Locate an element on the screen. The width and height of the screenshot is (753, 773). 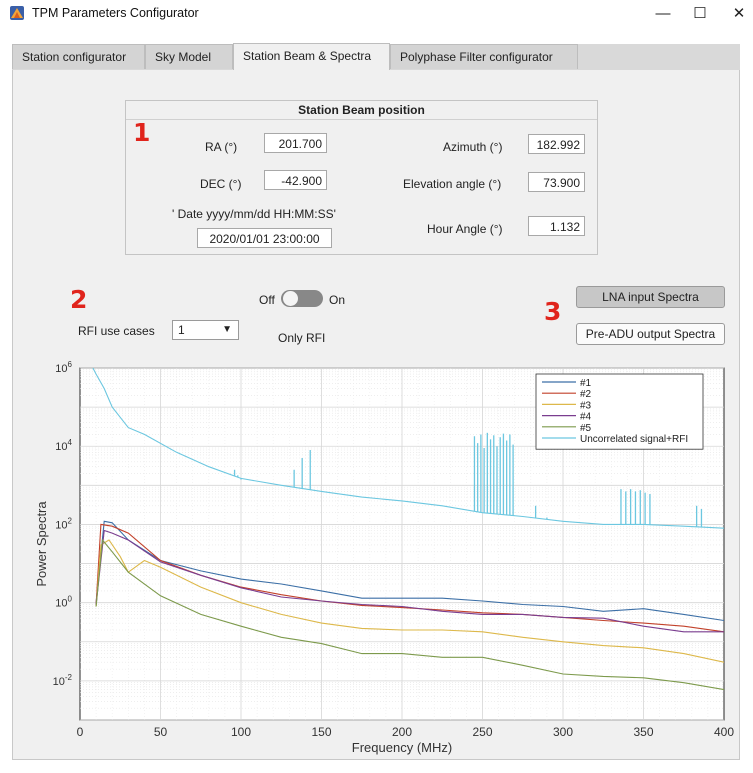
only-rfi-label: Only RFI is located at coordinates (302, 338).